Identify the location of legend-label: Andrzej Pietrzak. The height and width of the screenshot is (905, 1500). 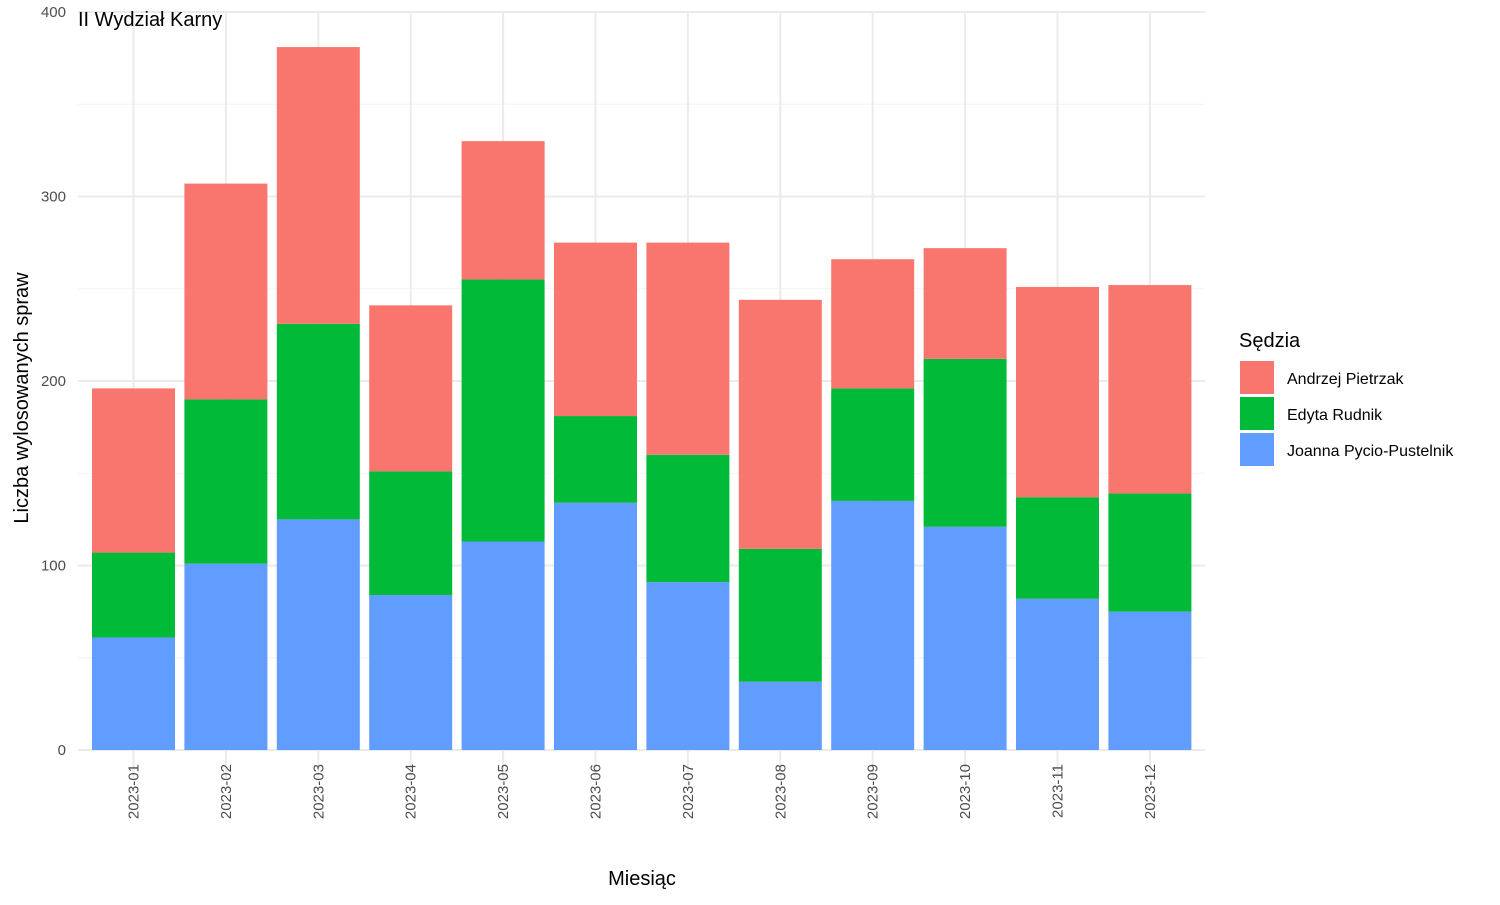
(1345, 379).